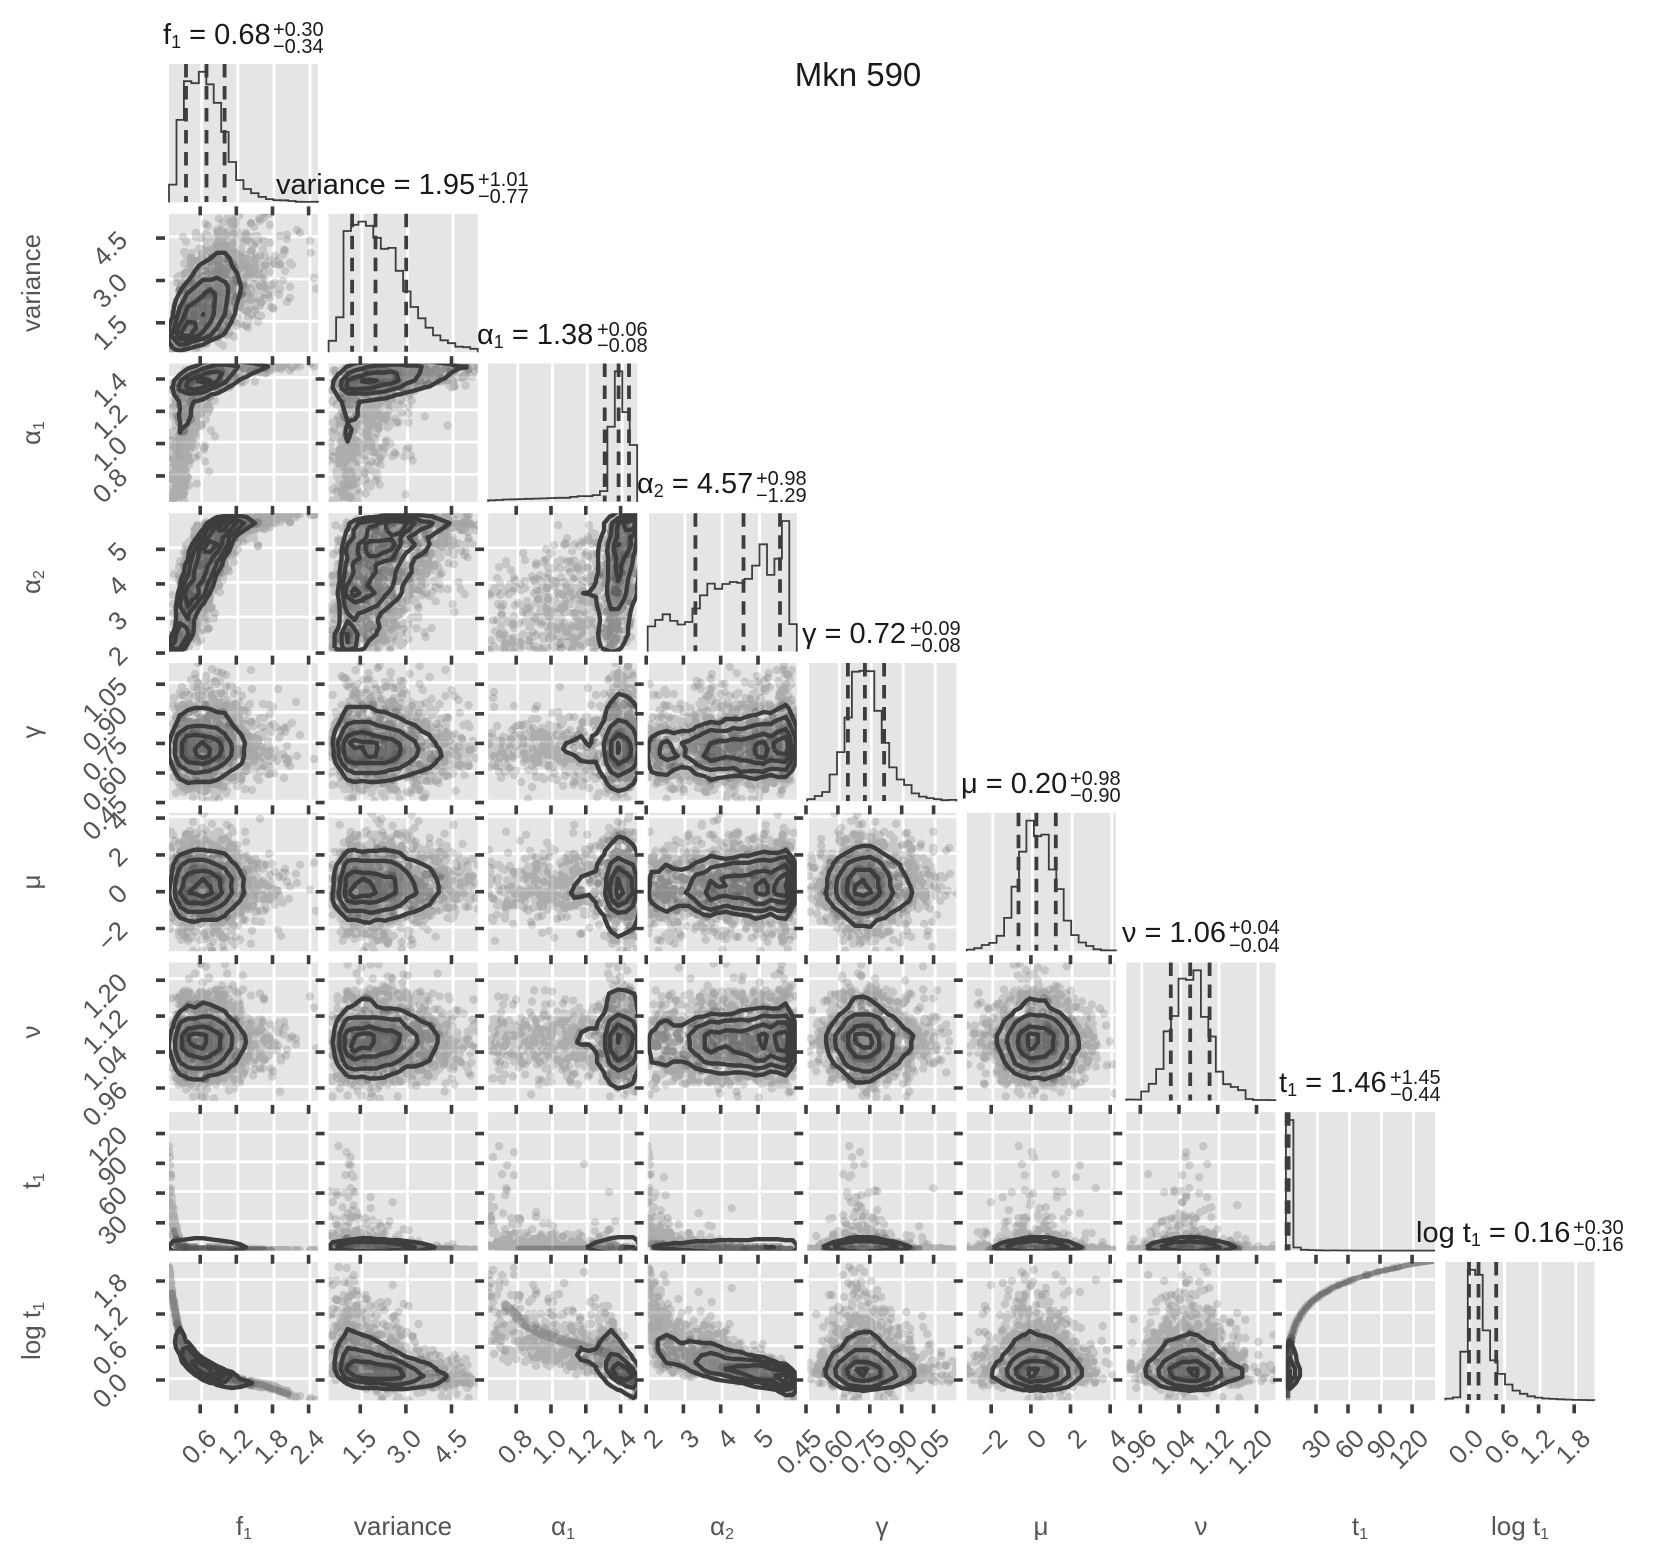  Describe the element at coordinates (854, 634) in the screenshot. I see `svg-text: γ = 0.72` at that location.